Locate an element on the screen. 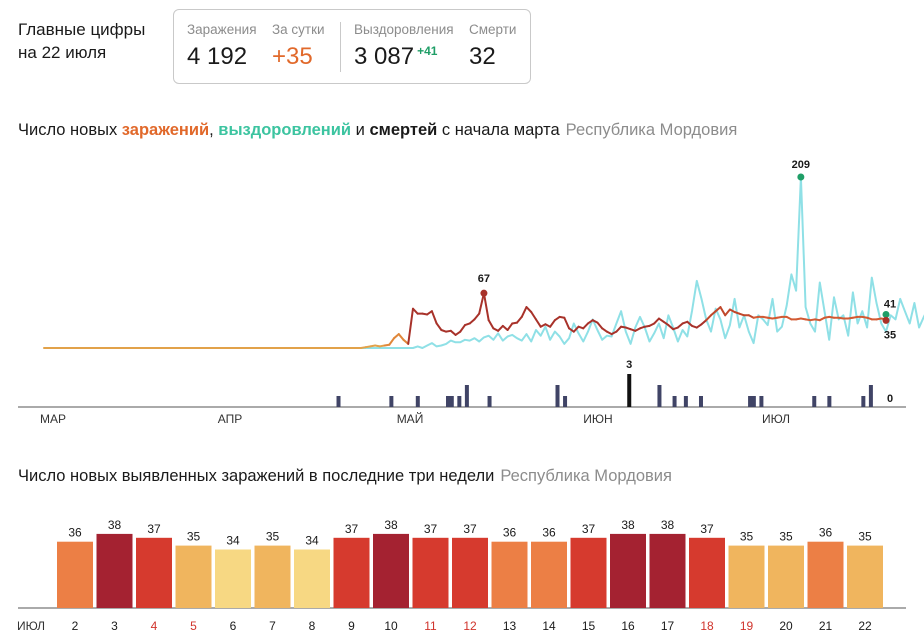 The width and height of the screenshot is (924, 640). day-category-label: 3 is located at coordinates (114, 626).